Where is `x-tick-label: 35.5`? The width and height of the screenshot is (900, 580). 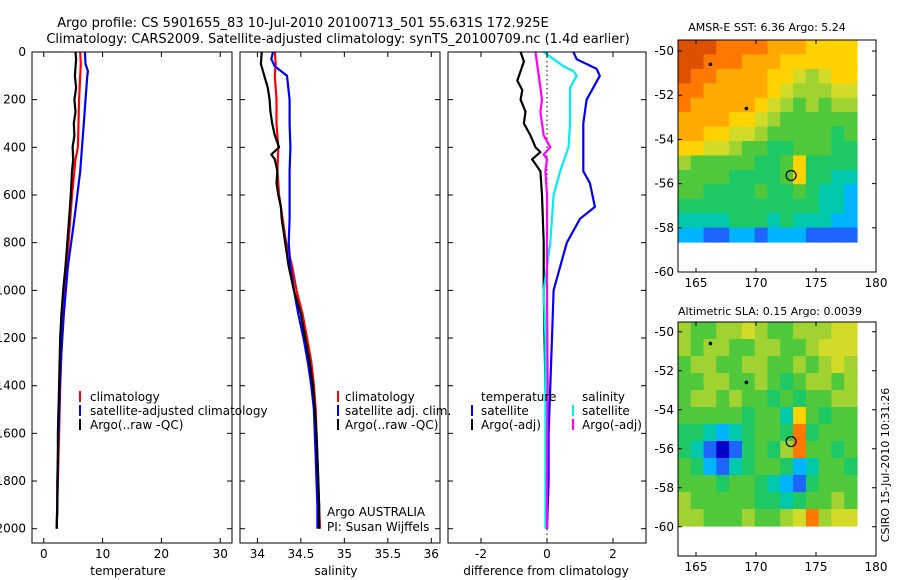 x-tick-label: 35.5 is located at coordinates (387, 554).